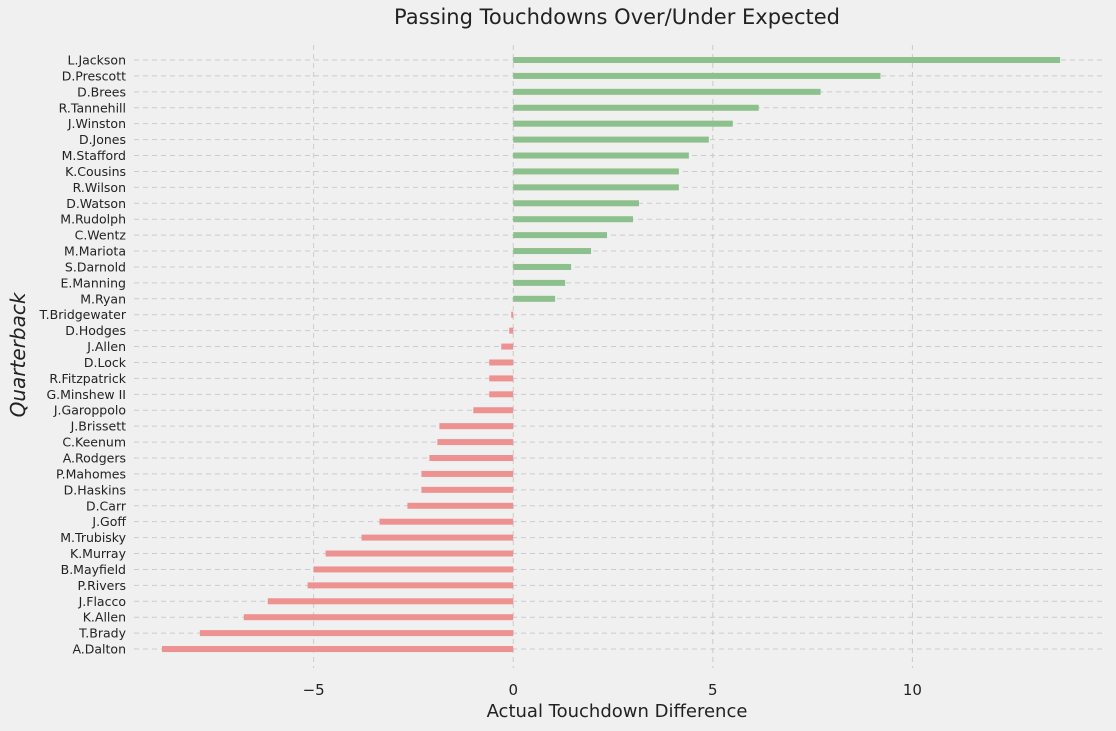  What do you see at coordinates (94, 75) in the screenshot?
I see `y-tick-label: D.Prescott` at bounding box center [94, 75].